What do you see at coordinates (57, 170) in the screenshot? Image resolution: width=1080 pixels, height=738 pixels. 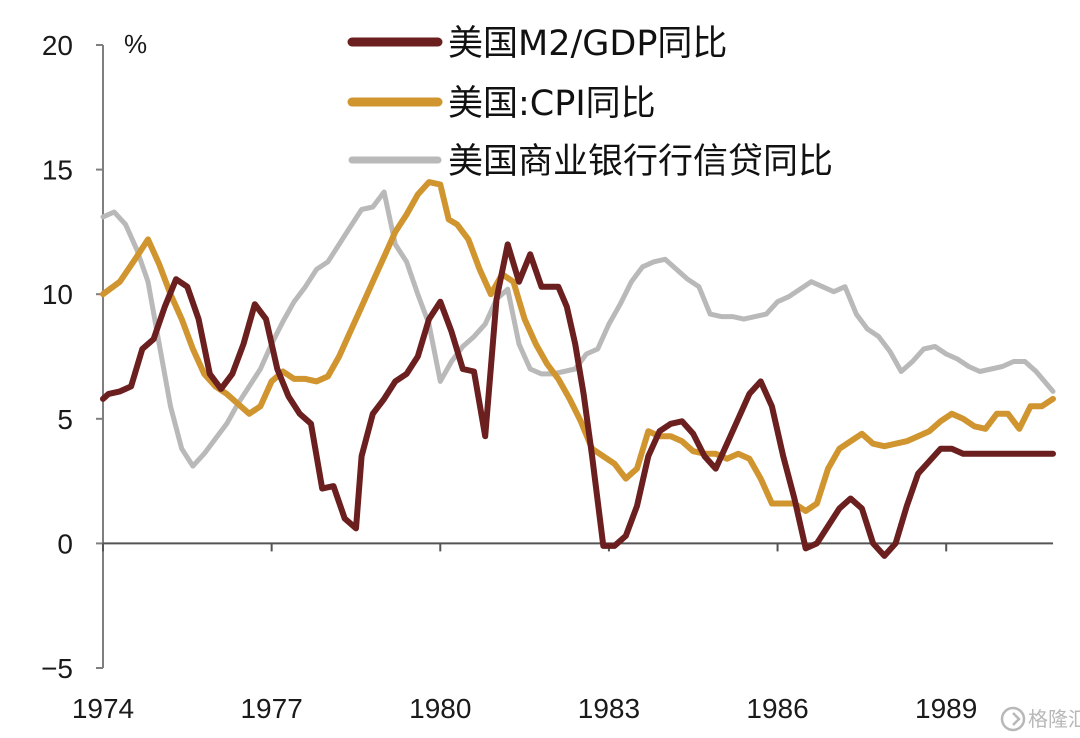 I see `y-tick-label: 15` at bounding box center [57, 170].